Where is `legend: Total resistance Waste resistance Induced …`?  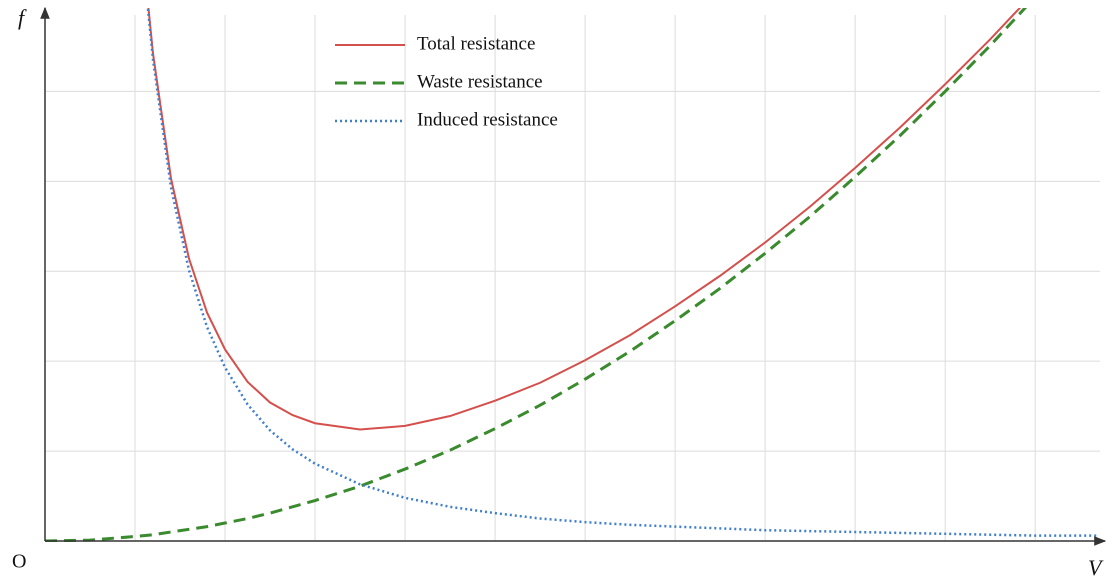
legend: Total resistance Waste resistance Induced … is located at coordinates (446, 81).